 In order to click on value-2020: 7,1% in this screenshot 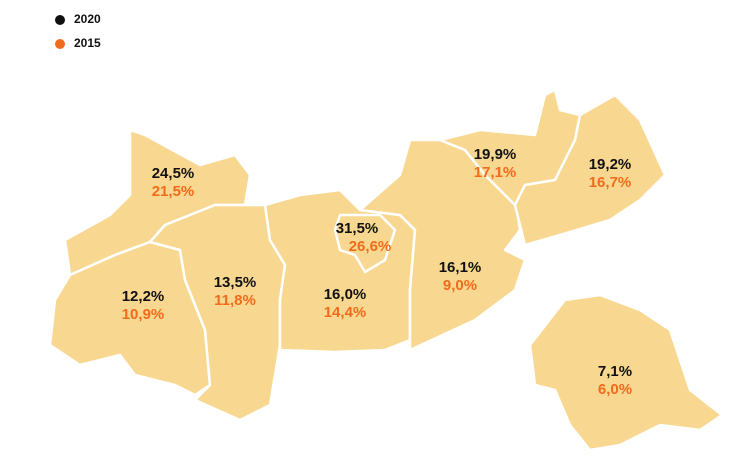, I will do `click(615, 371)`.